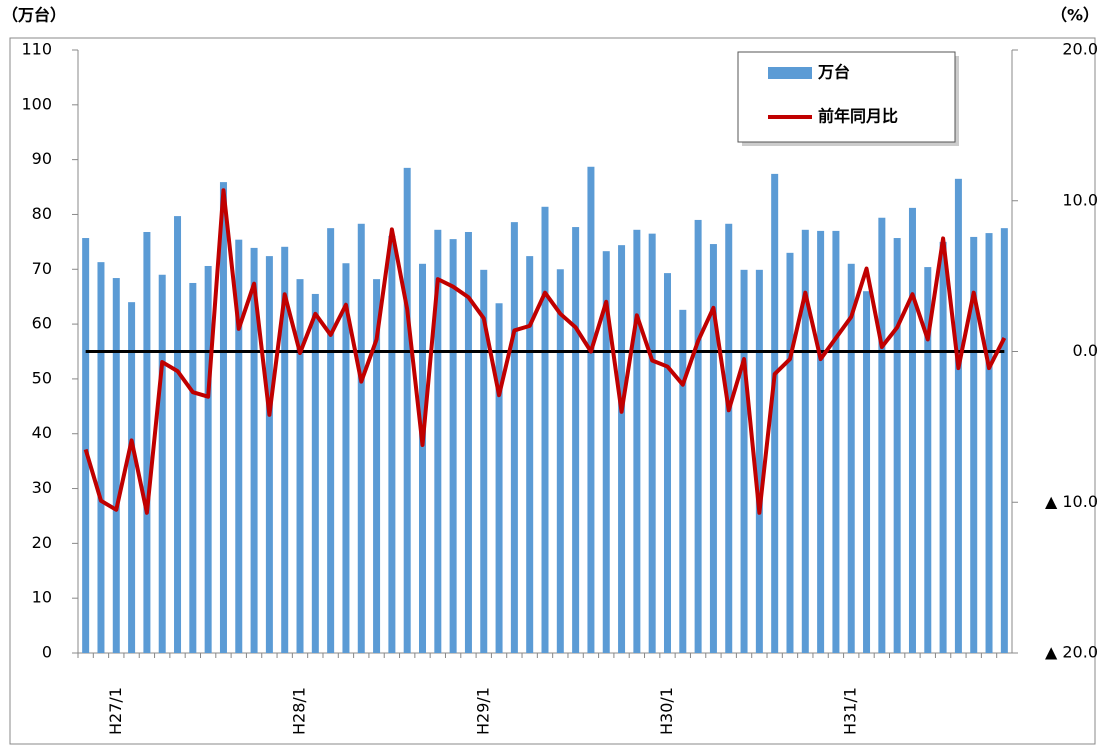  Describe the element at coordinates (42, 323) in the screenshot. I see `y-tick-label: 60` at that location.